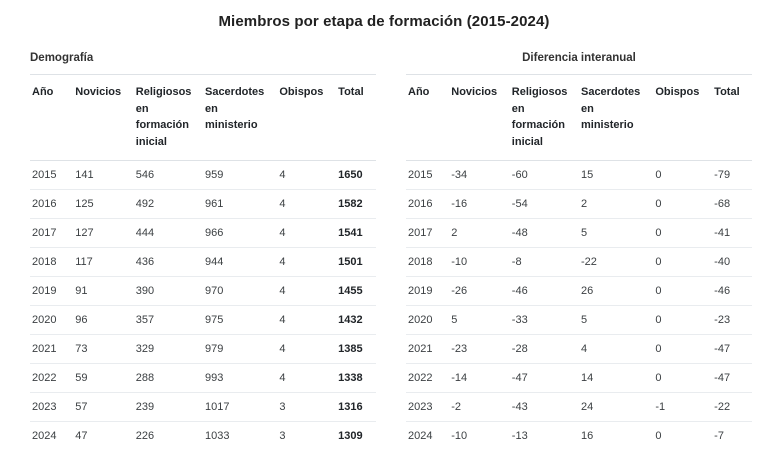 The height and width of the screenshot is (450, 768). What do you see at coordinates (479, 435) in the screenshot?
I see `value-cell: -10` at bounding box center [479, 435].